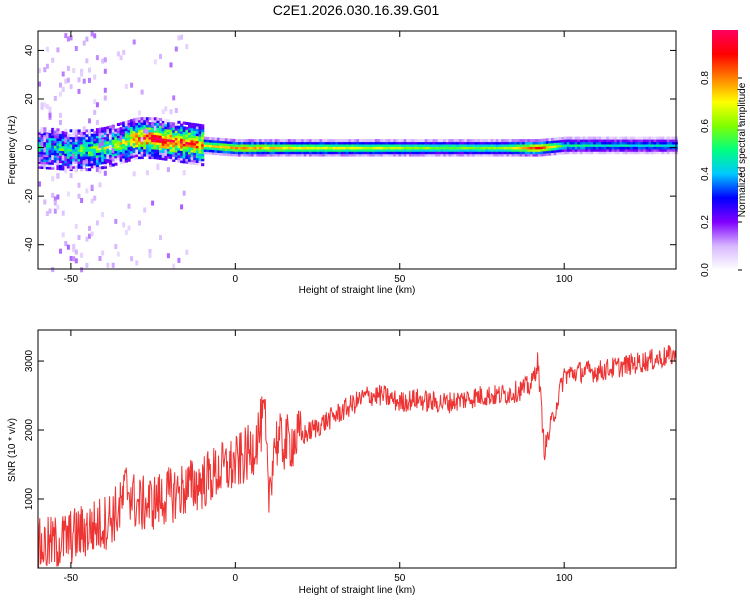 The image size is (750, 600). What do you see at coordinates (357, 290) in the screenshot?
I see `spectrogram-x-axis-label: Height of straight line (km)` at bounding box center [357, 290].